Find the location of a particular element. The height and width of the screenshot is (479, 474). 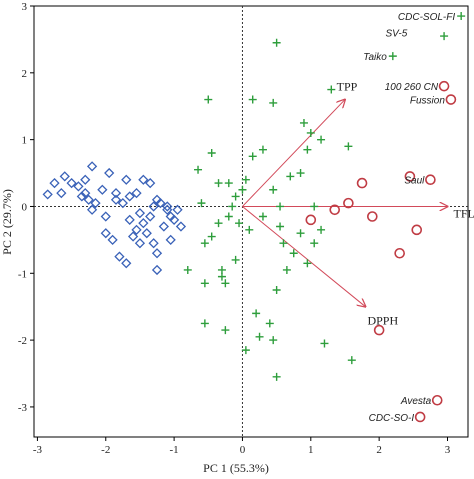

vector-label: TPP is located at coordinates (347, 87).